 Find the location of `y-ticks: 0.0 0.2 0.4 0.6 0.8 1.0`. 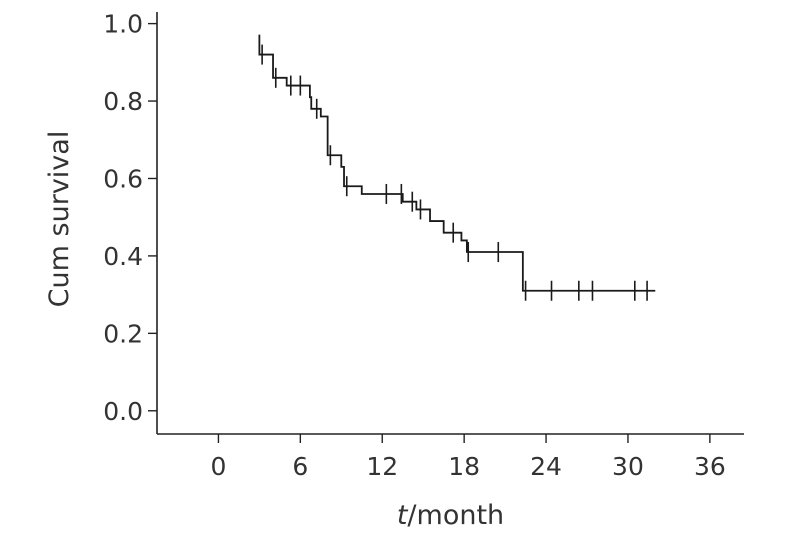

y-ticks: 0.0 0.2 0.4 0.6 0.8 1.0 is located at coordinates (130, 218).